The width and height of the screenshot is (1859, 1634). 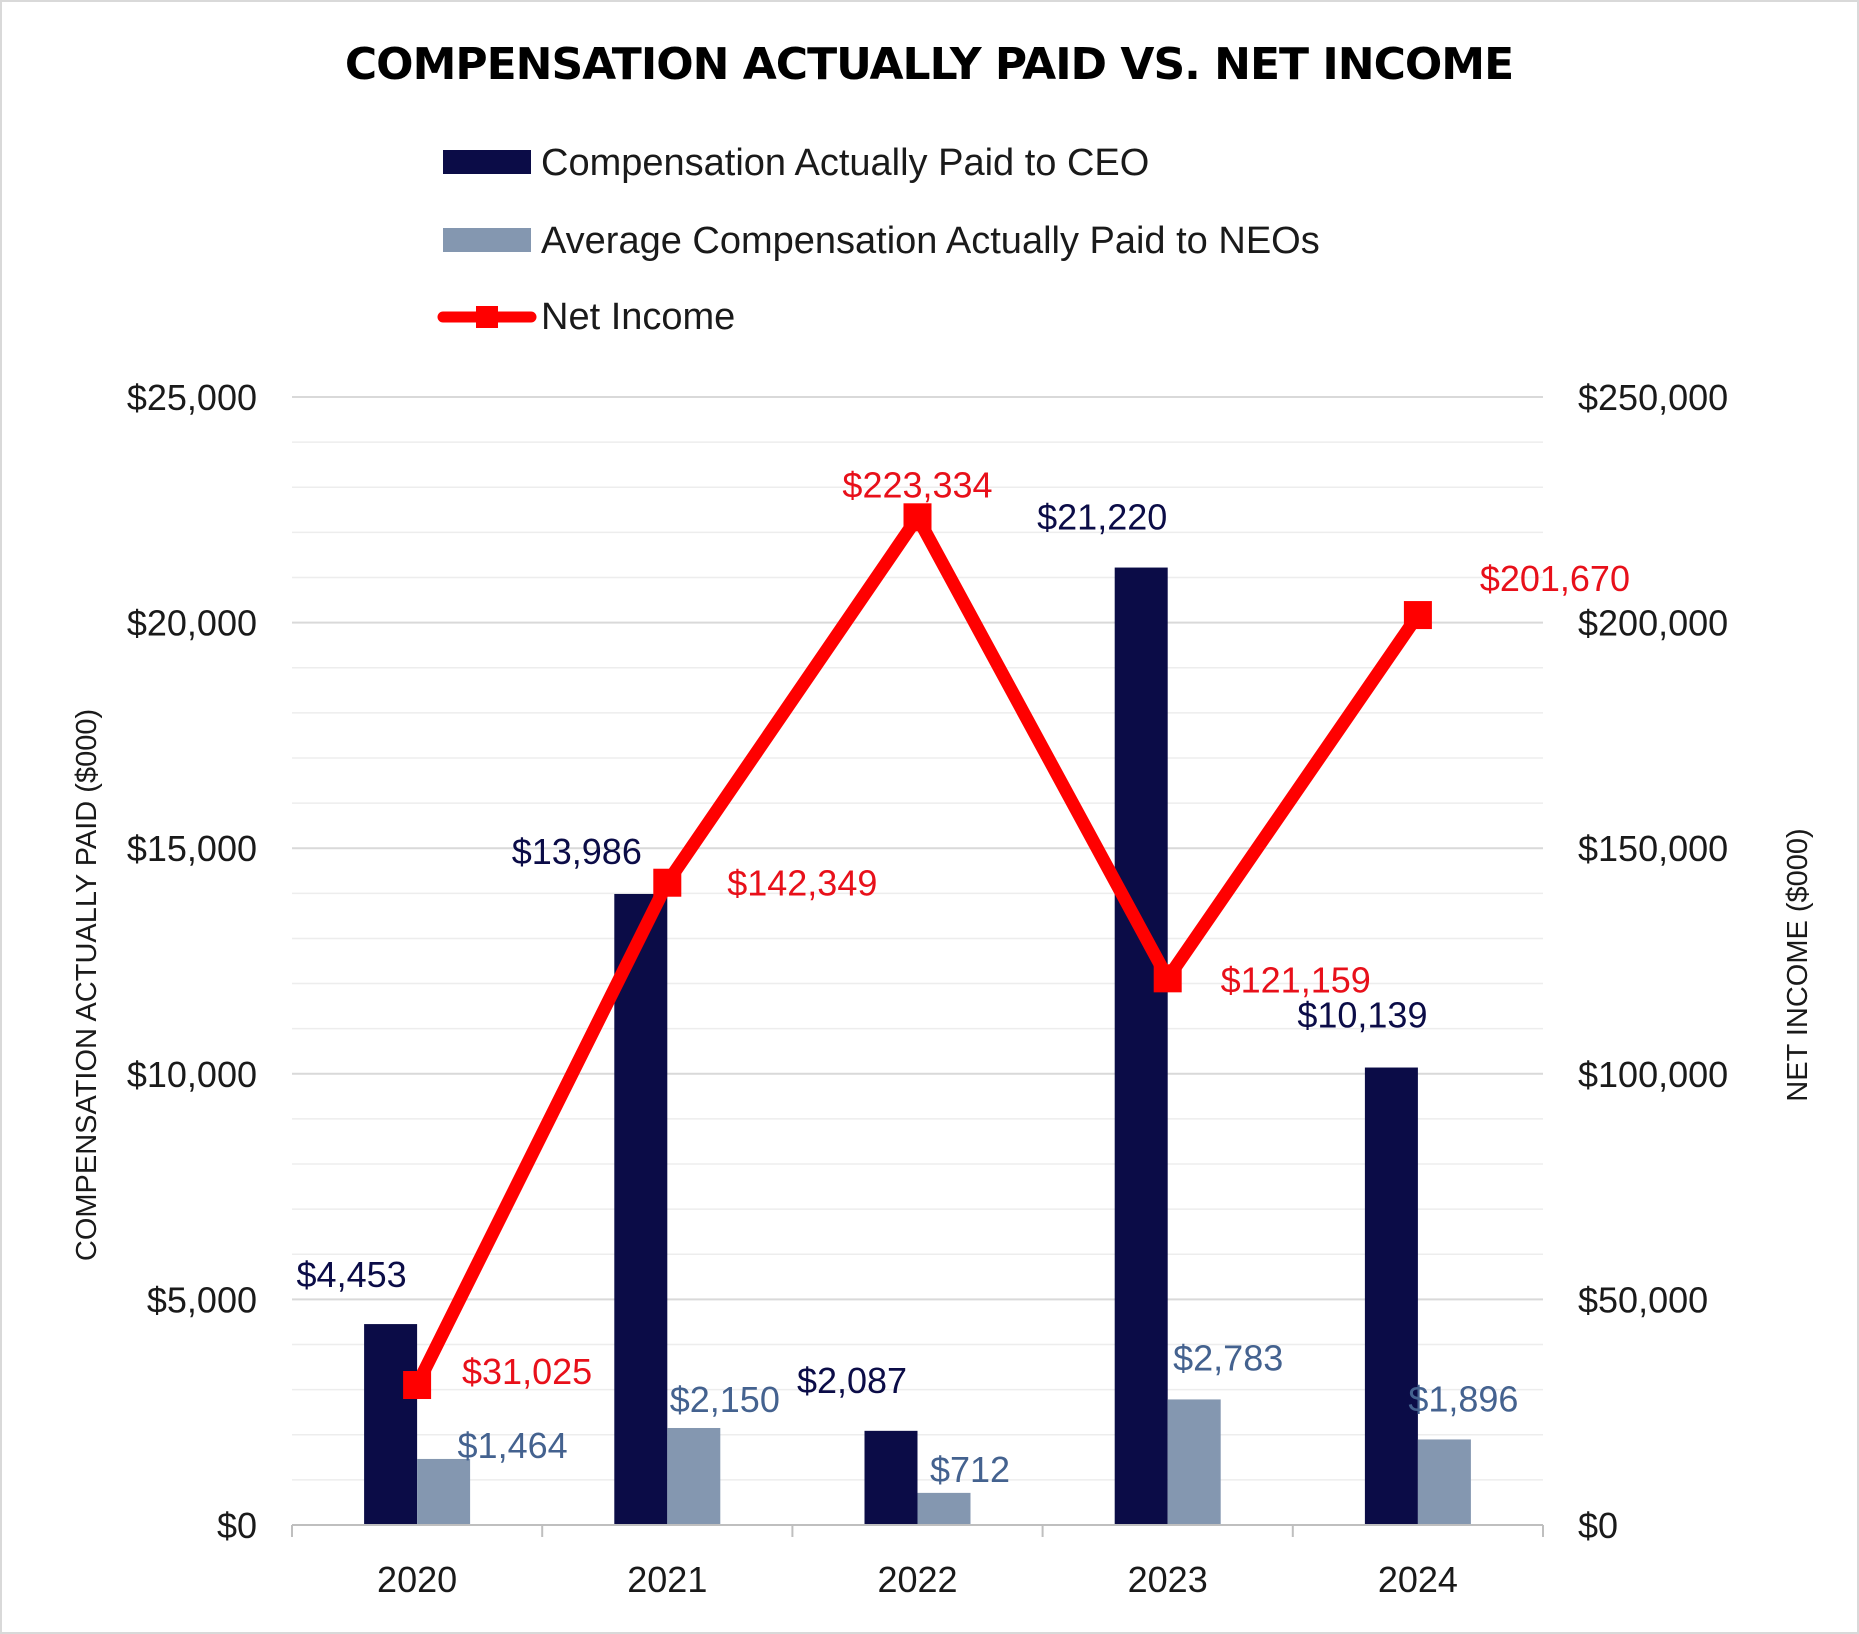 I want to click on y-right-tick-label: $100,000, so click(x=1653, y=1074).